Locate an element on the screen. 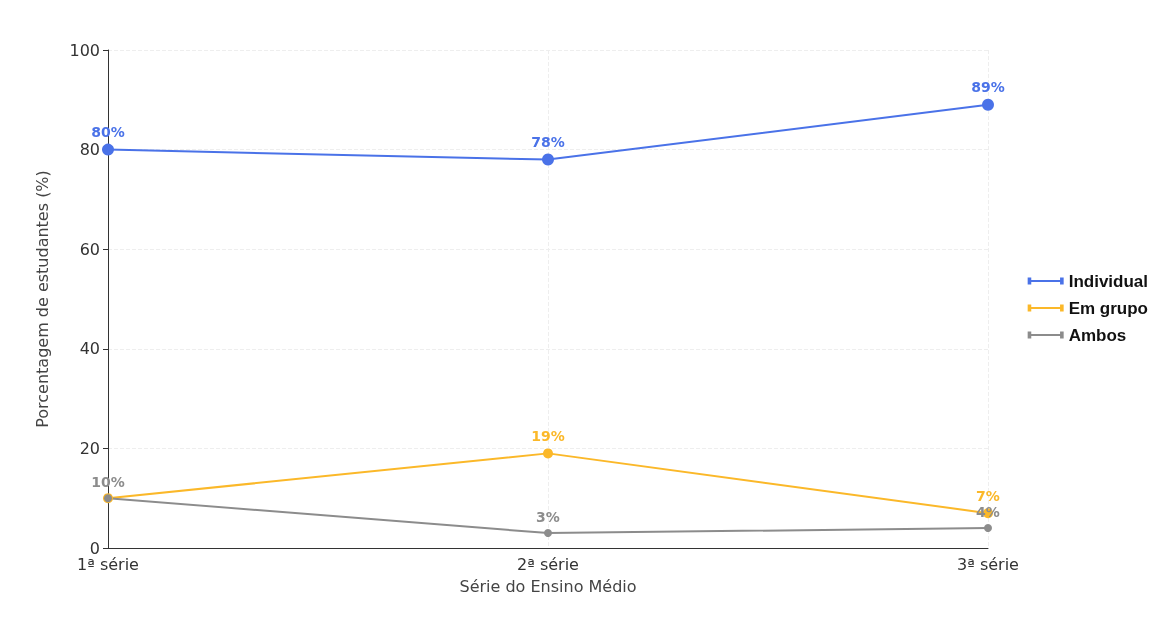 This screenshot has height=622, width=1175. y-tick-label: 80 is located at coordinates (89, 150).